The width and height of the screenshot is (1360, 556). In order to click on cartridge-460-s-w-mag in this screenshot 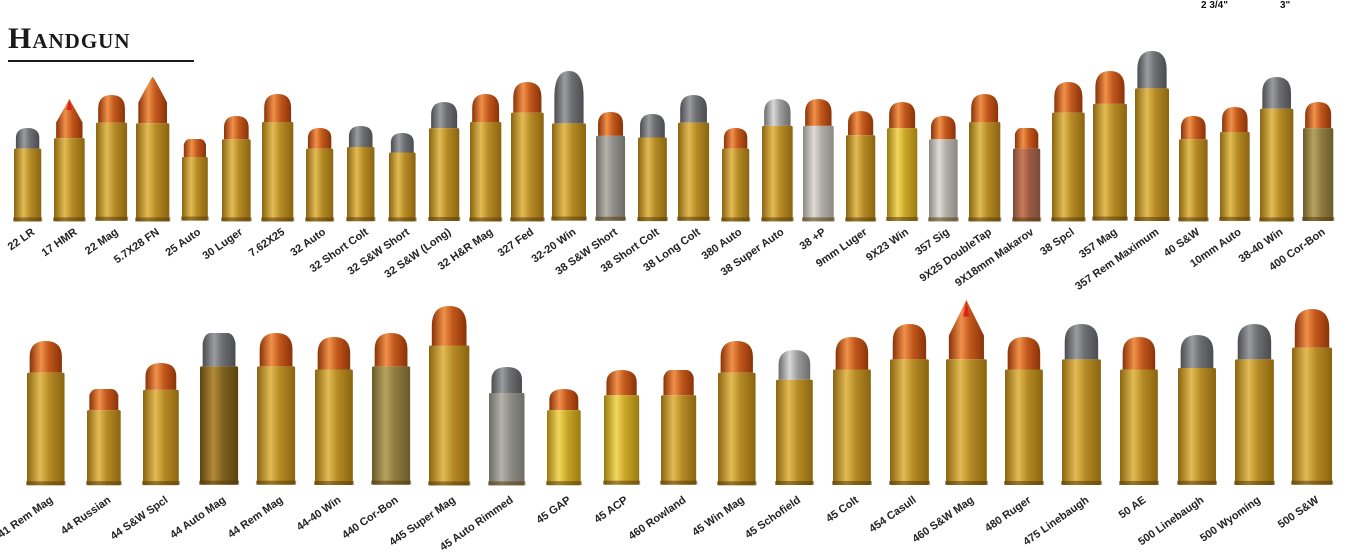, I will do `click(967, 393)`.